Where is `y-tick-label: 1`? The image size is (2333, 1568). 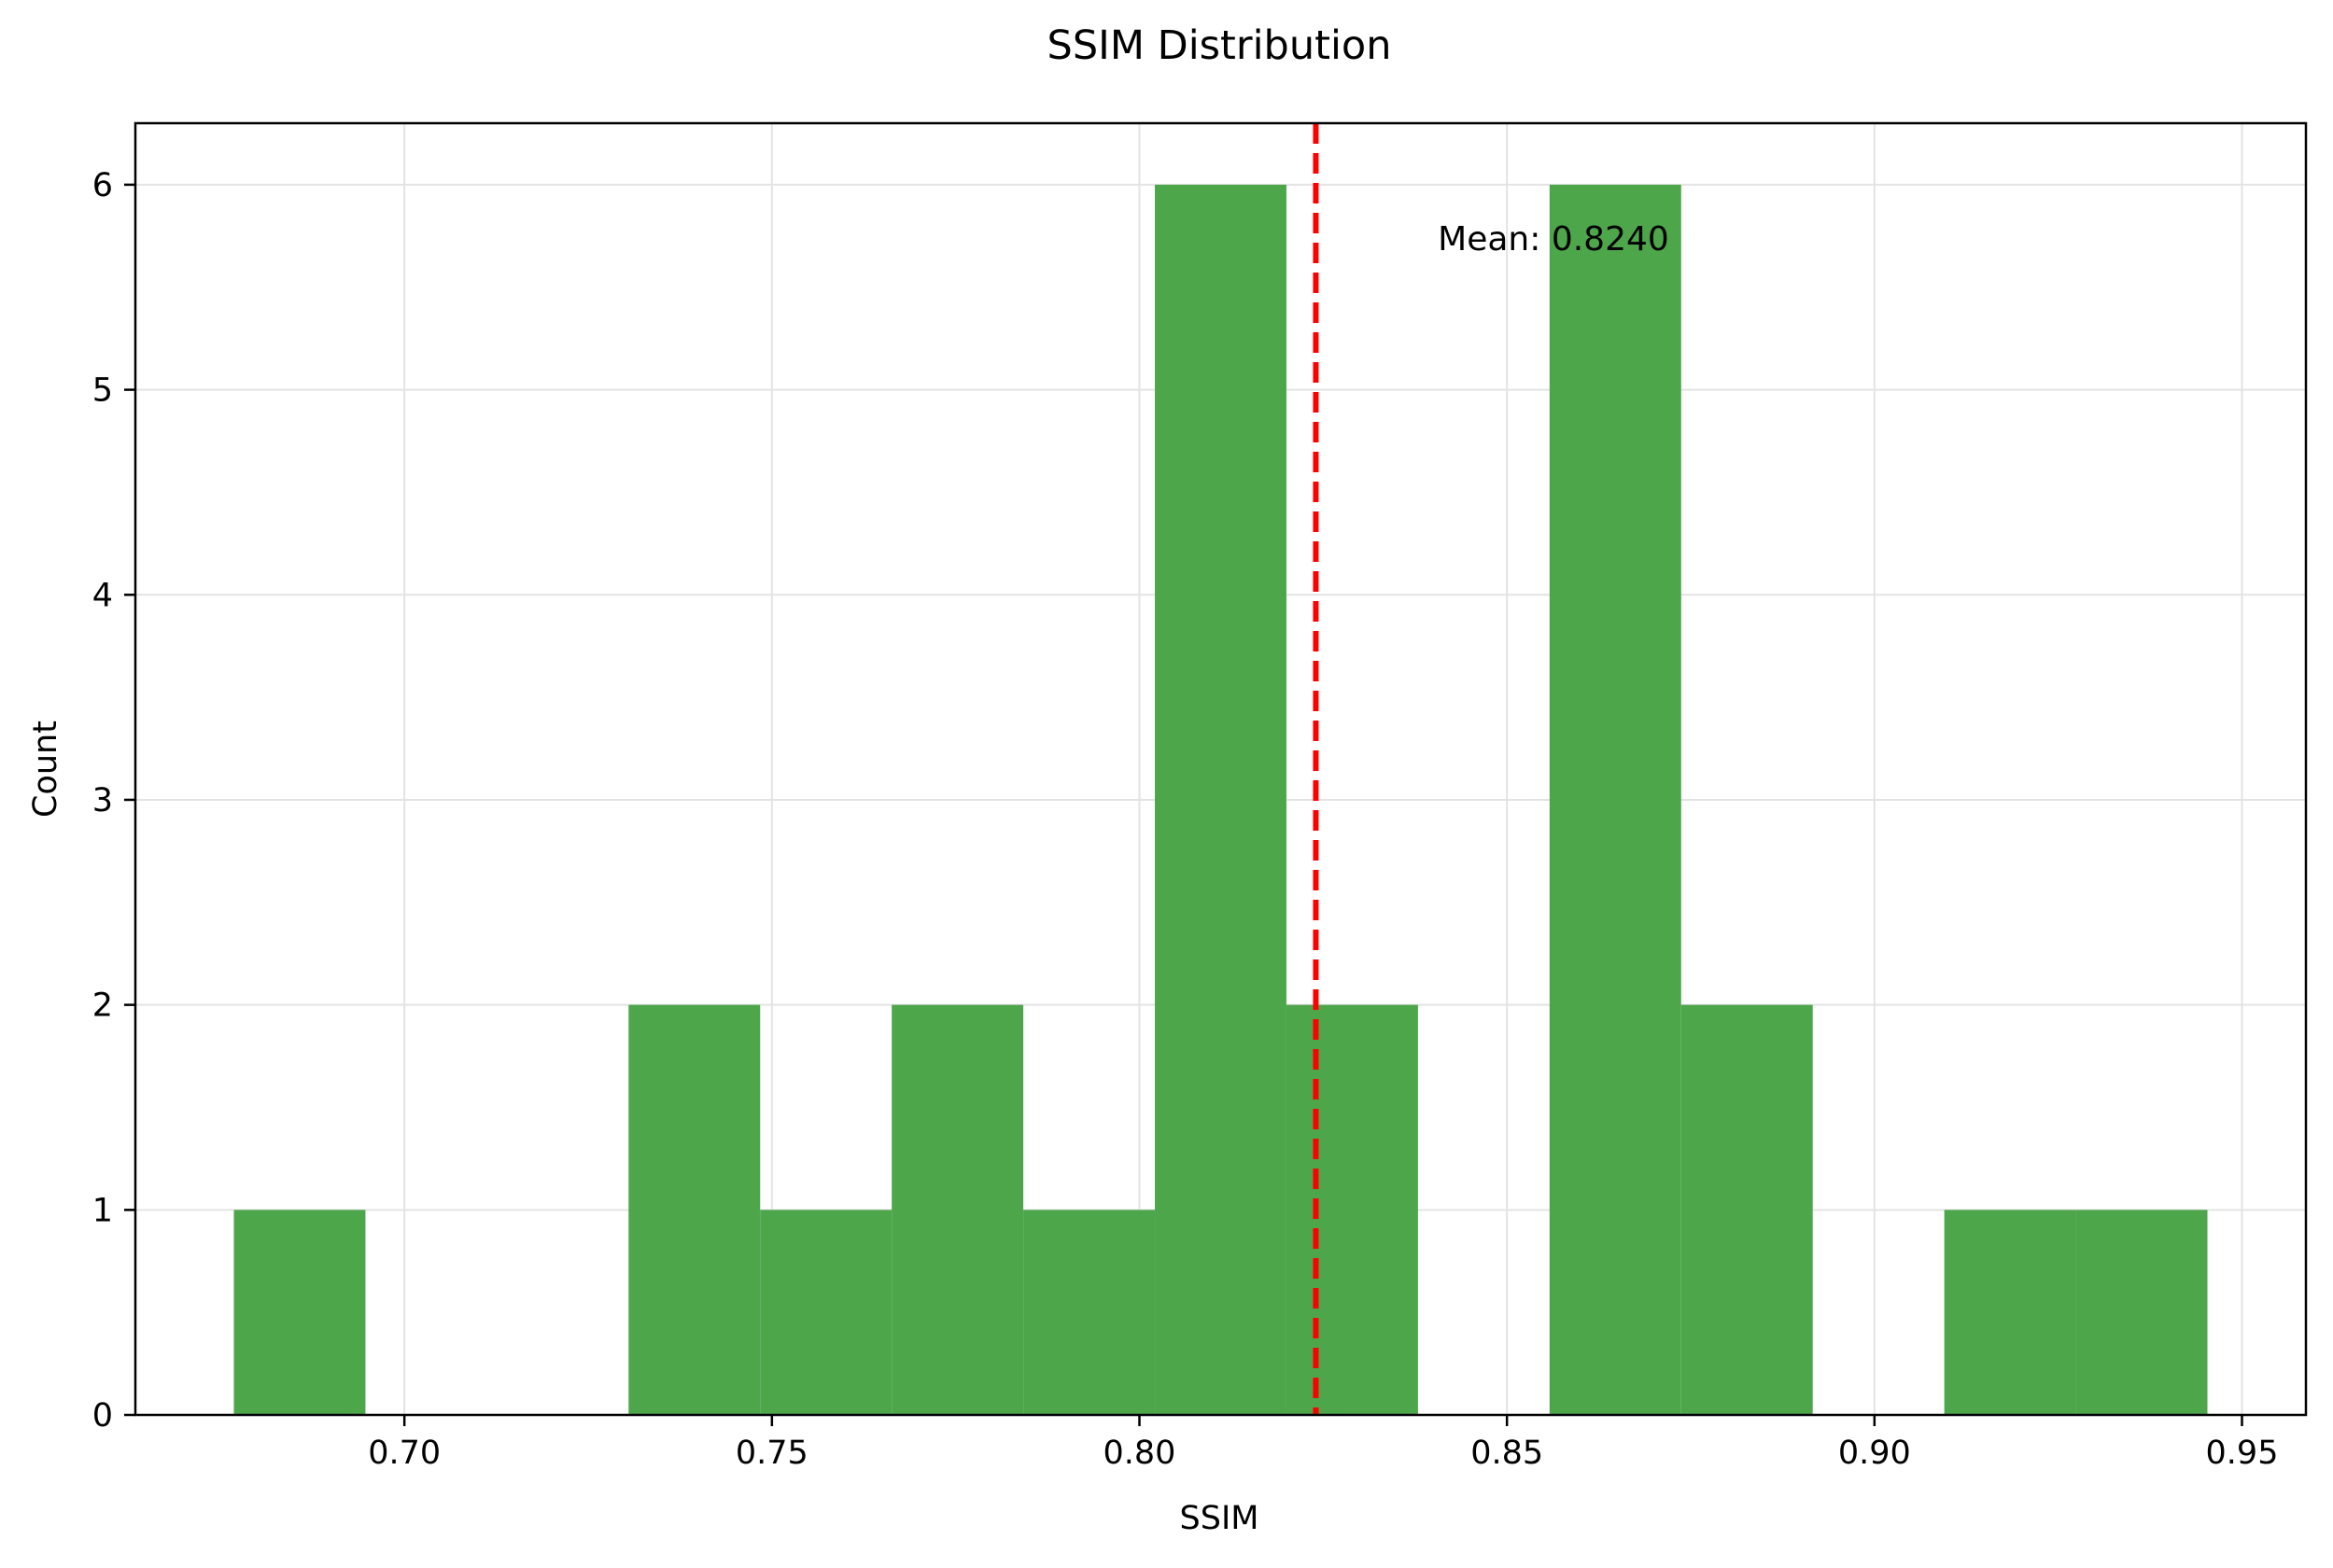
y-tick-label: 1 is located at coordinates (103, 1210).